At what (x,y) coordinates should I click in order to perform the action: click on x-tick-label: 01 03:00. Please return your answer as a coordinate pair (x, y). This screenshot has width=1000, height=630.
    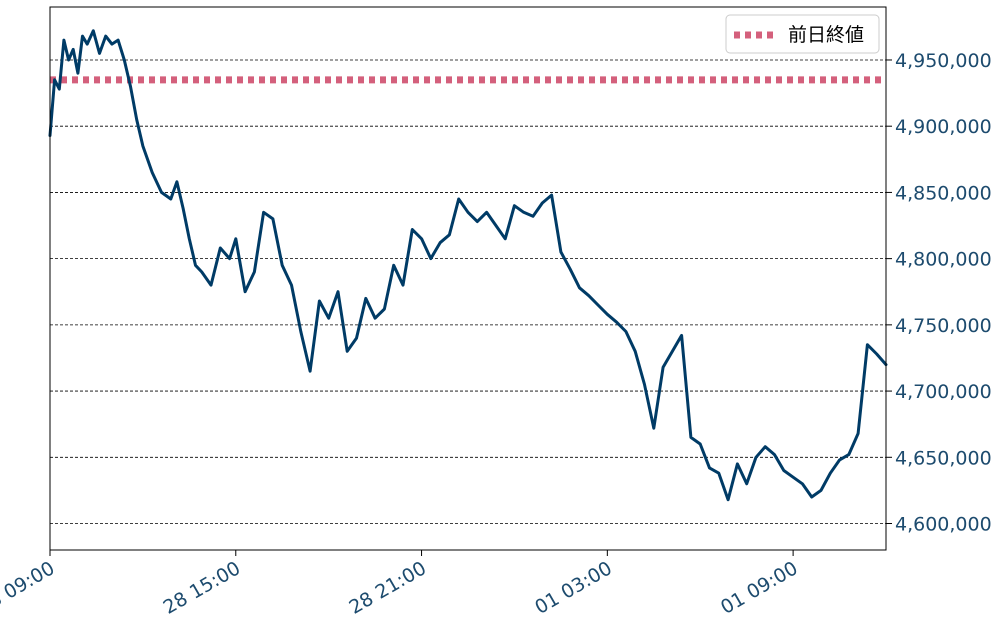
    Looking at the image, I should click on (573, 588).